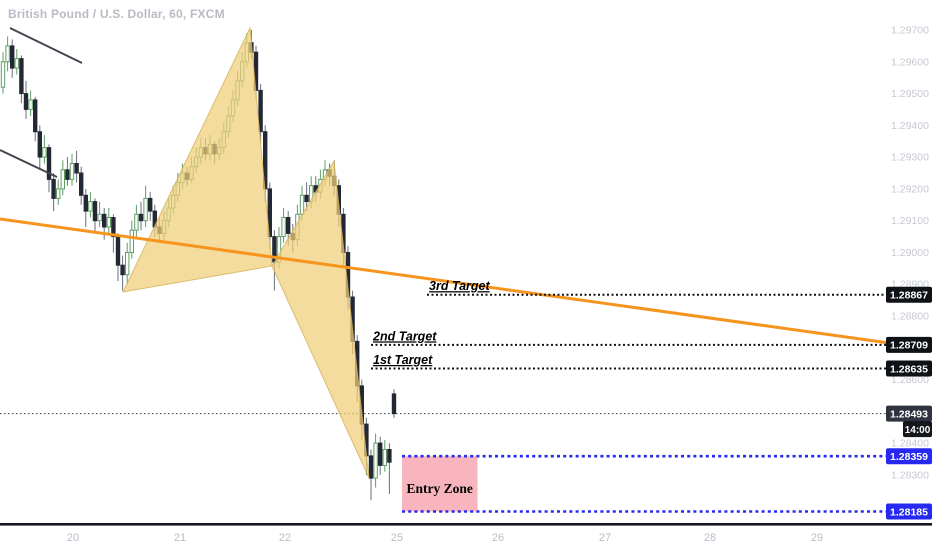 This screenshot has width=932, height=550. What do you see at coordinates (397, 538) in the screenshot?
I see `x-axis-label: 25` at bounding box center [397, 538].